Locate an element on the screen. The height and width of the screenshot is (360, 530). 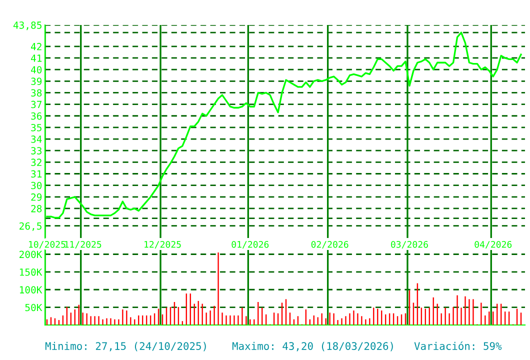
y-tick-label: 34 is located at coordinates (36, 139).